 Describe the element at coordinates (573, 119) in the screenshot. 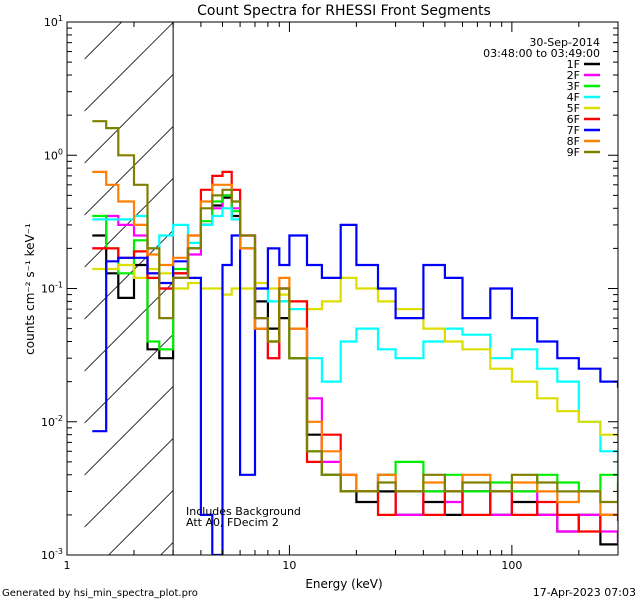

I see `legend-label-6F: 6F` at that location.